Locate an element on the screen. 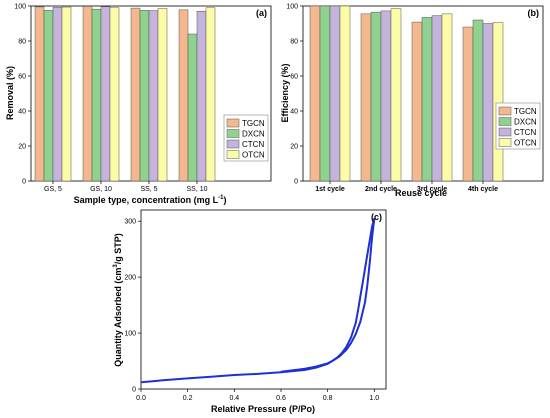 The width and height of the screenshot is (550, 418). x-tick-label: 0.0 is located at coordinates (141, 398).